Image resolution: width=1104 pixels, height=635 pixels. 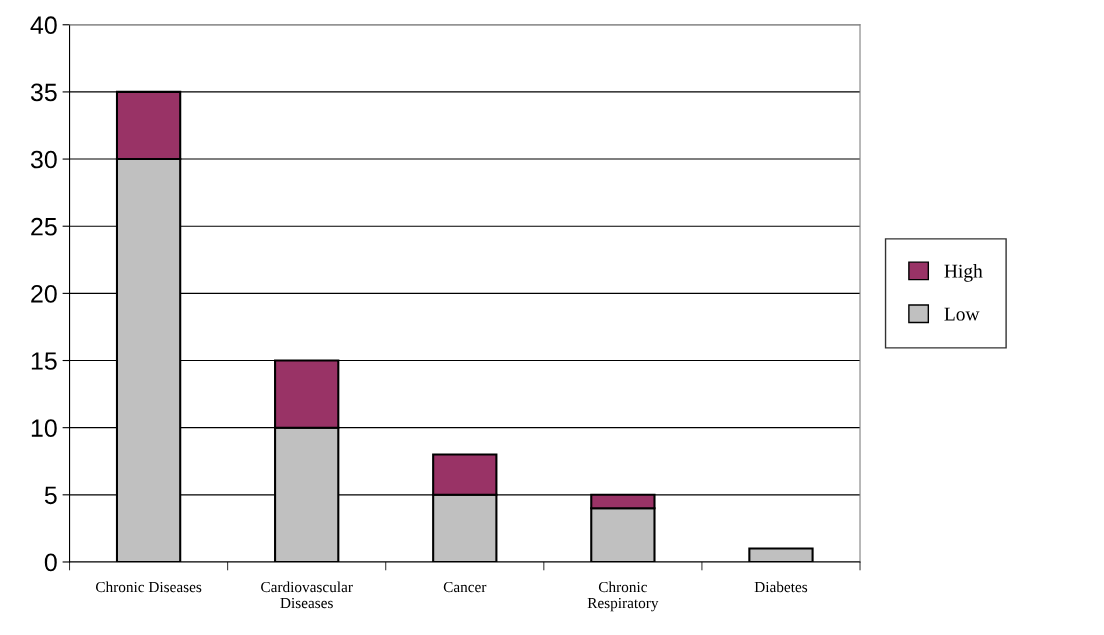 What do you see at coordinates (43, 159) in the screenshot?
I see `y-tick-label: 30` at bounding box center [43, 159].